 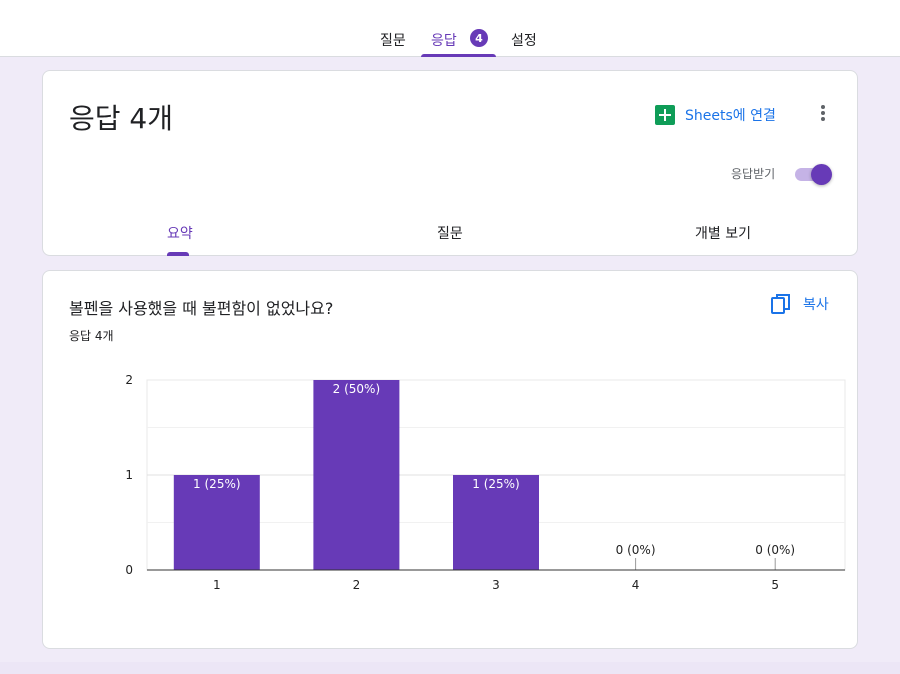 I want to click on copy-label: 복사, so click(x=816, y=305).